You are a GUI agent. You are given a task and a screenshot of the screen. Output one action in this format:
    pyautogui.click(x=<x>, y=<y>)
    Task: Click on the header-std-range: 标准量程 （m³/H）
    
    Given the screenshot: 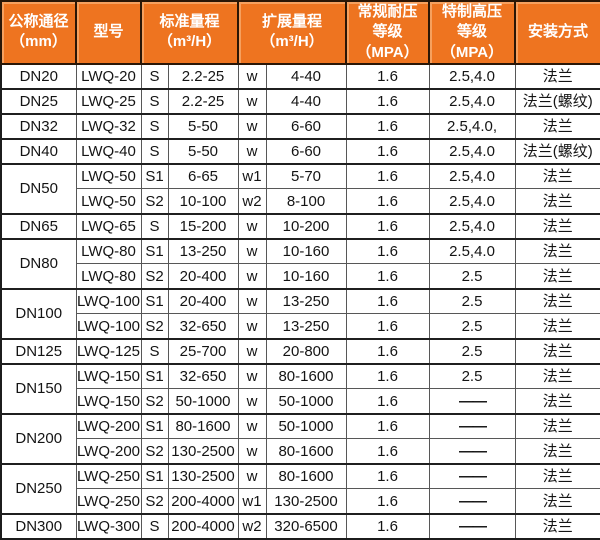 What is the action you would take?
    pyautogui.click(x=189, y=32)
    